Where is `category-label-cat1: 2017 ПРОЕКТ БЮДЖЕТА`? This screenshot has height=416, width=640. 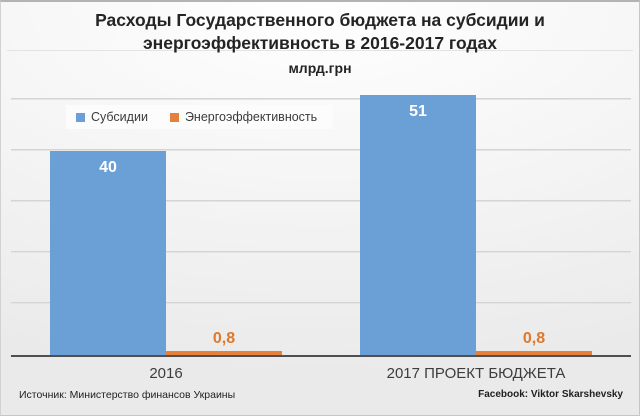
category-label-cat1: 2017 ПРОЕКТ БЮДЖЕТА is located at coordinates (476, 373).